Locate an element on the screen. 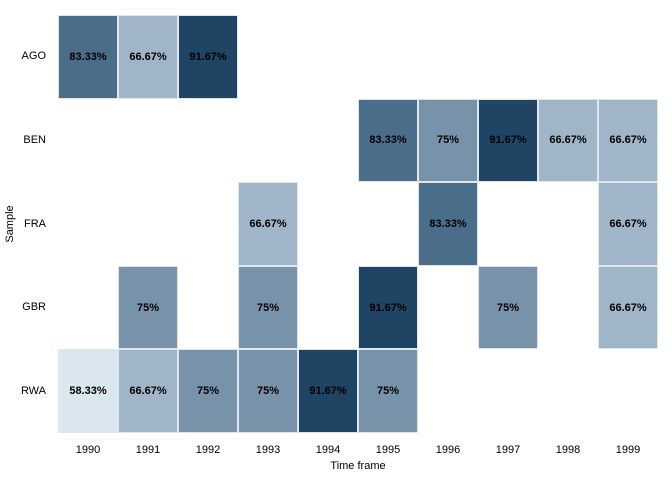 The height and width of the screenshot is (480, 672). heatmap-cell-GBR-1999: 66.67% is located at coordinates (628, 307).